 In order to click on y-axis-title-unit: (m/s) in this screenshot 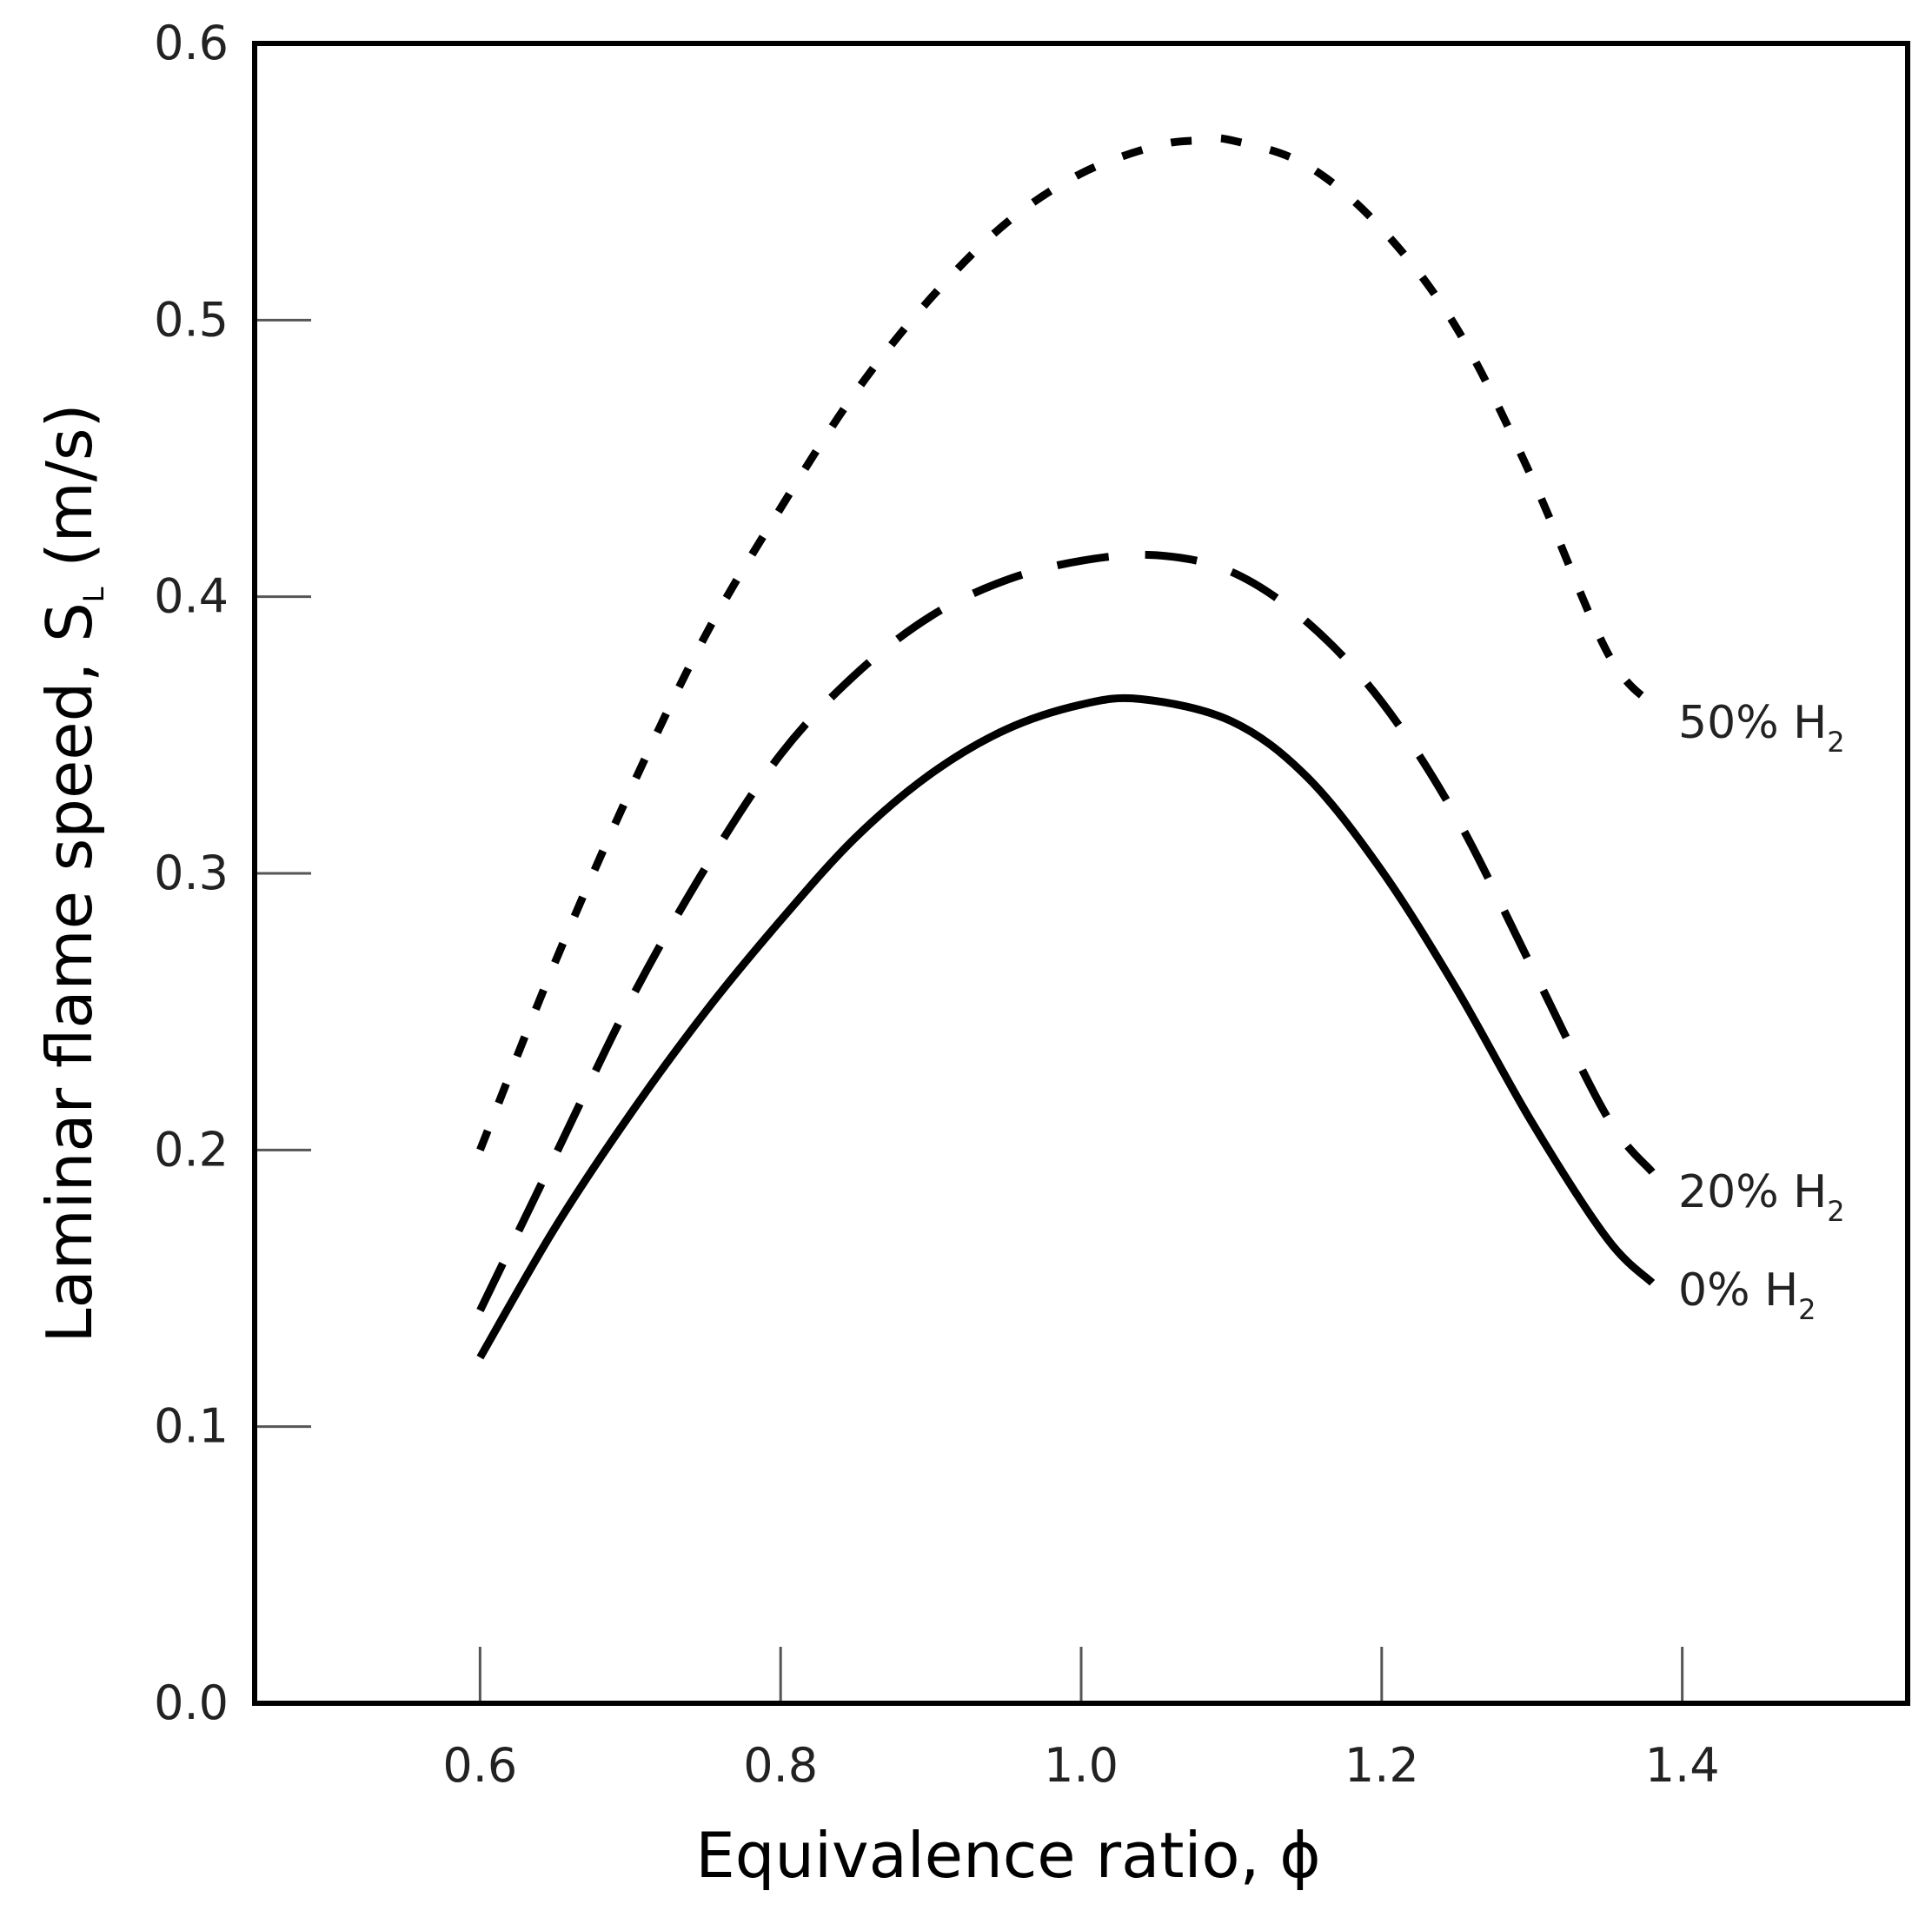, I will do `click(69, 495)`.